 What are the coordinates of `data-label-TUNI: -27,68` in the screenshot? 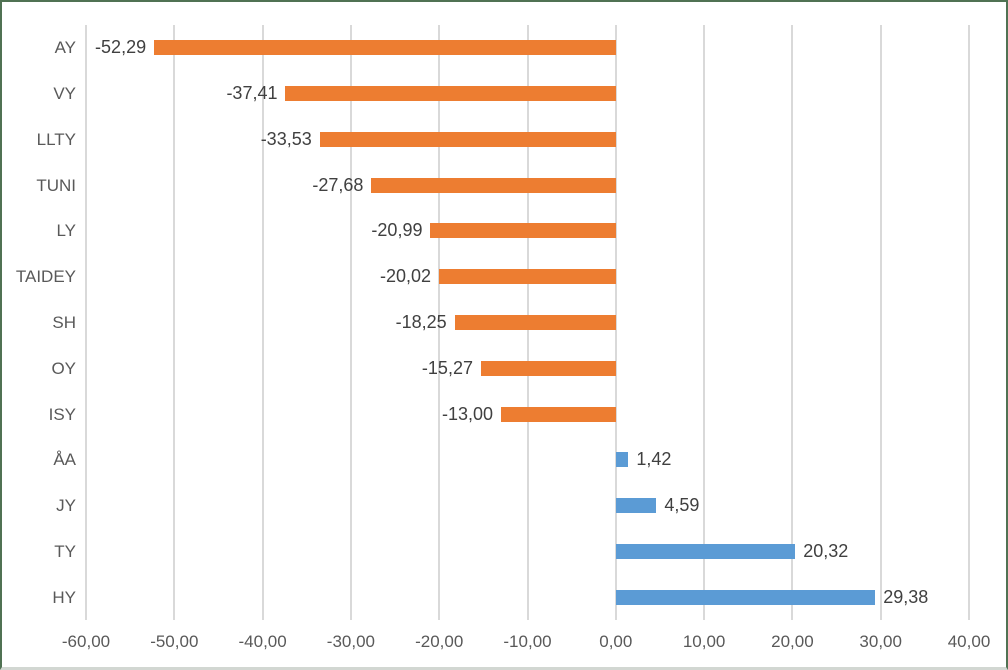 It's located at (338, 184).